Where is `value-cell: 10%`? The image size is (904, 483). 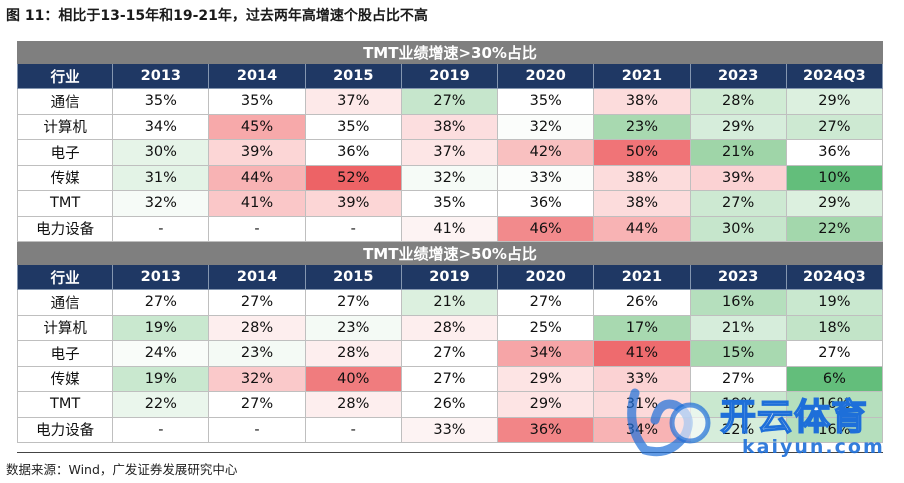
value-cell: 10% is located at coordinates (834, 178).